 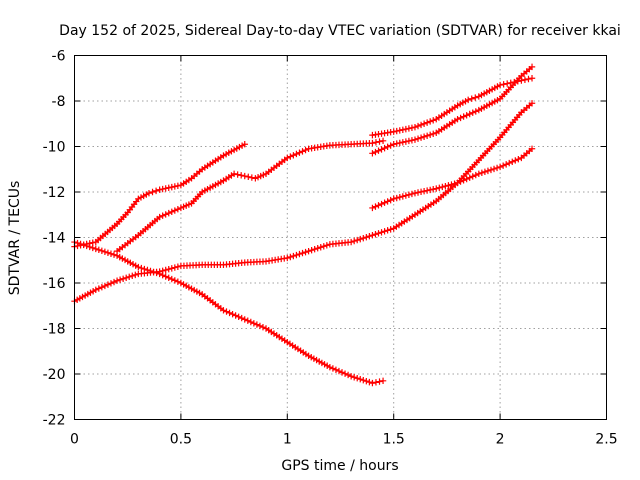 What do you see at coordinates (452, 178) in the screenshot?
I see `series-arc-g` at bounding box center [452, 178].